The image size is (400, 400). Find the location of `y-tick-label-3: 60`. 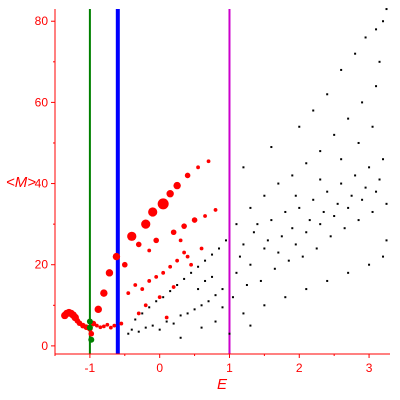

y-tick-label-3: 60 is located at coordinates (42, 102).